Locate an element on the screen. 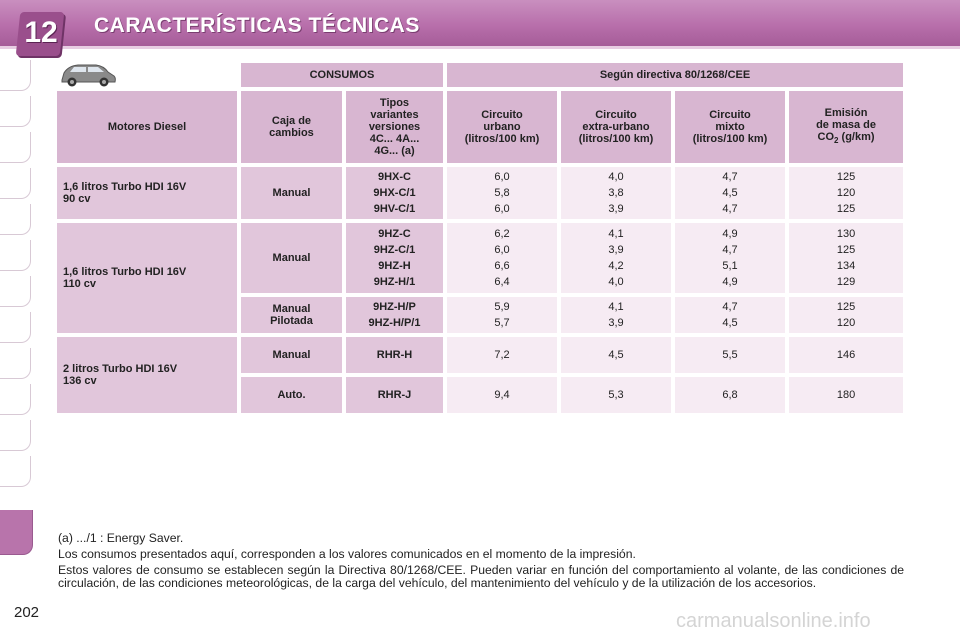 The image size is (960, 640). tipo-cell: 9HZ-C 9HZ-C/1 9HZ-H 9HZ-H/1 is located at coordinates (394, 258).